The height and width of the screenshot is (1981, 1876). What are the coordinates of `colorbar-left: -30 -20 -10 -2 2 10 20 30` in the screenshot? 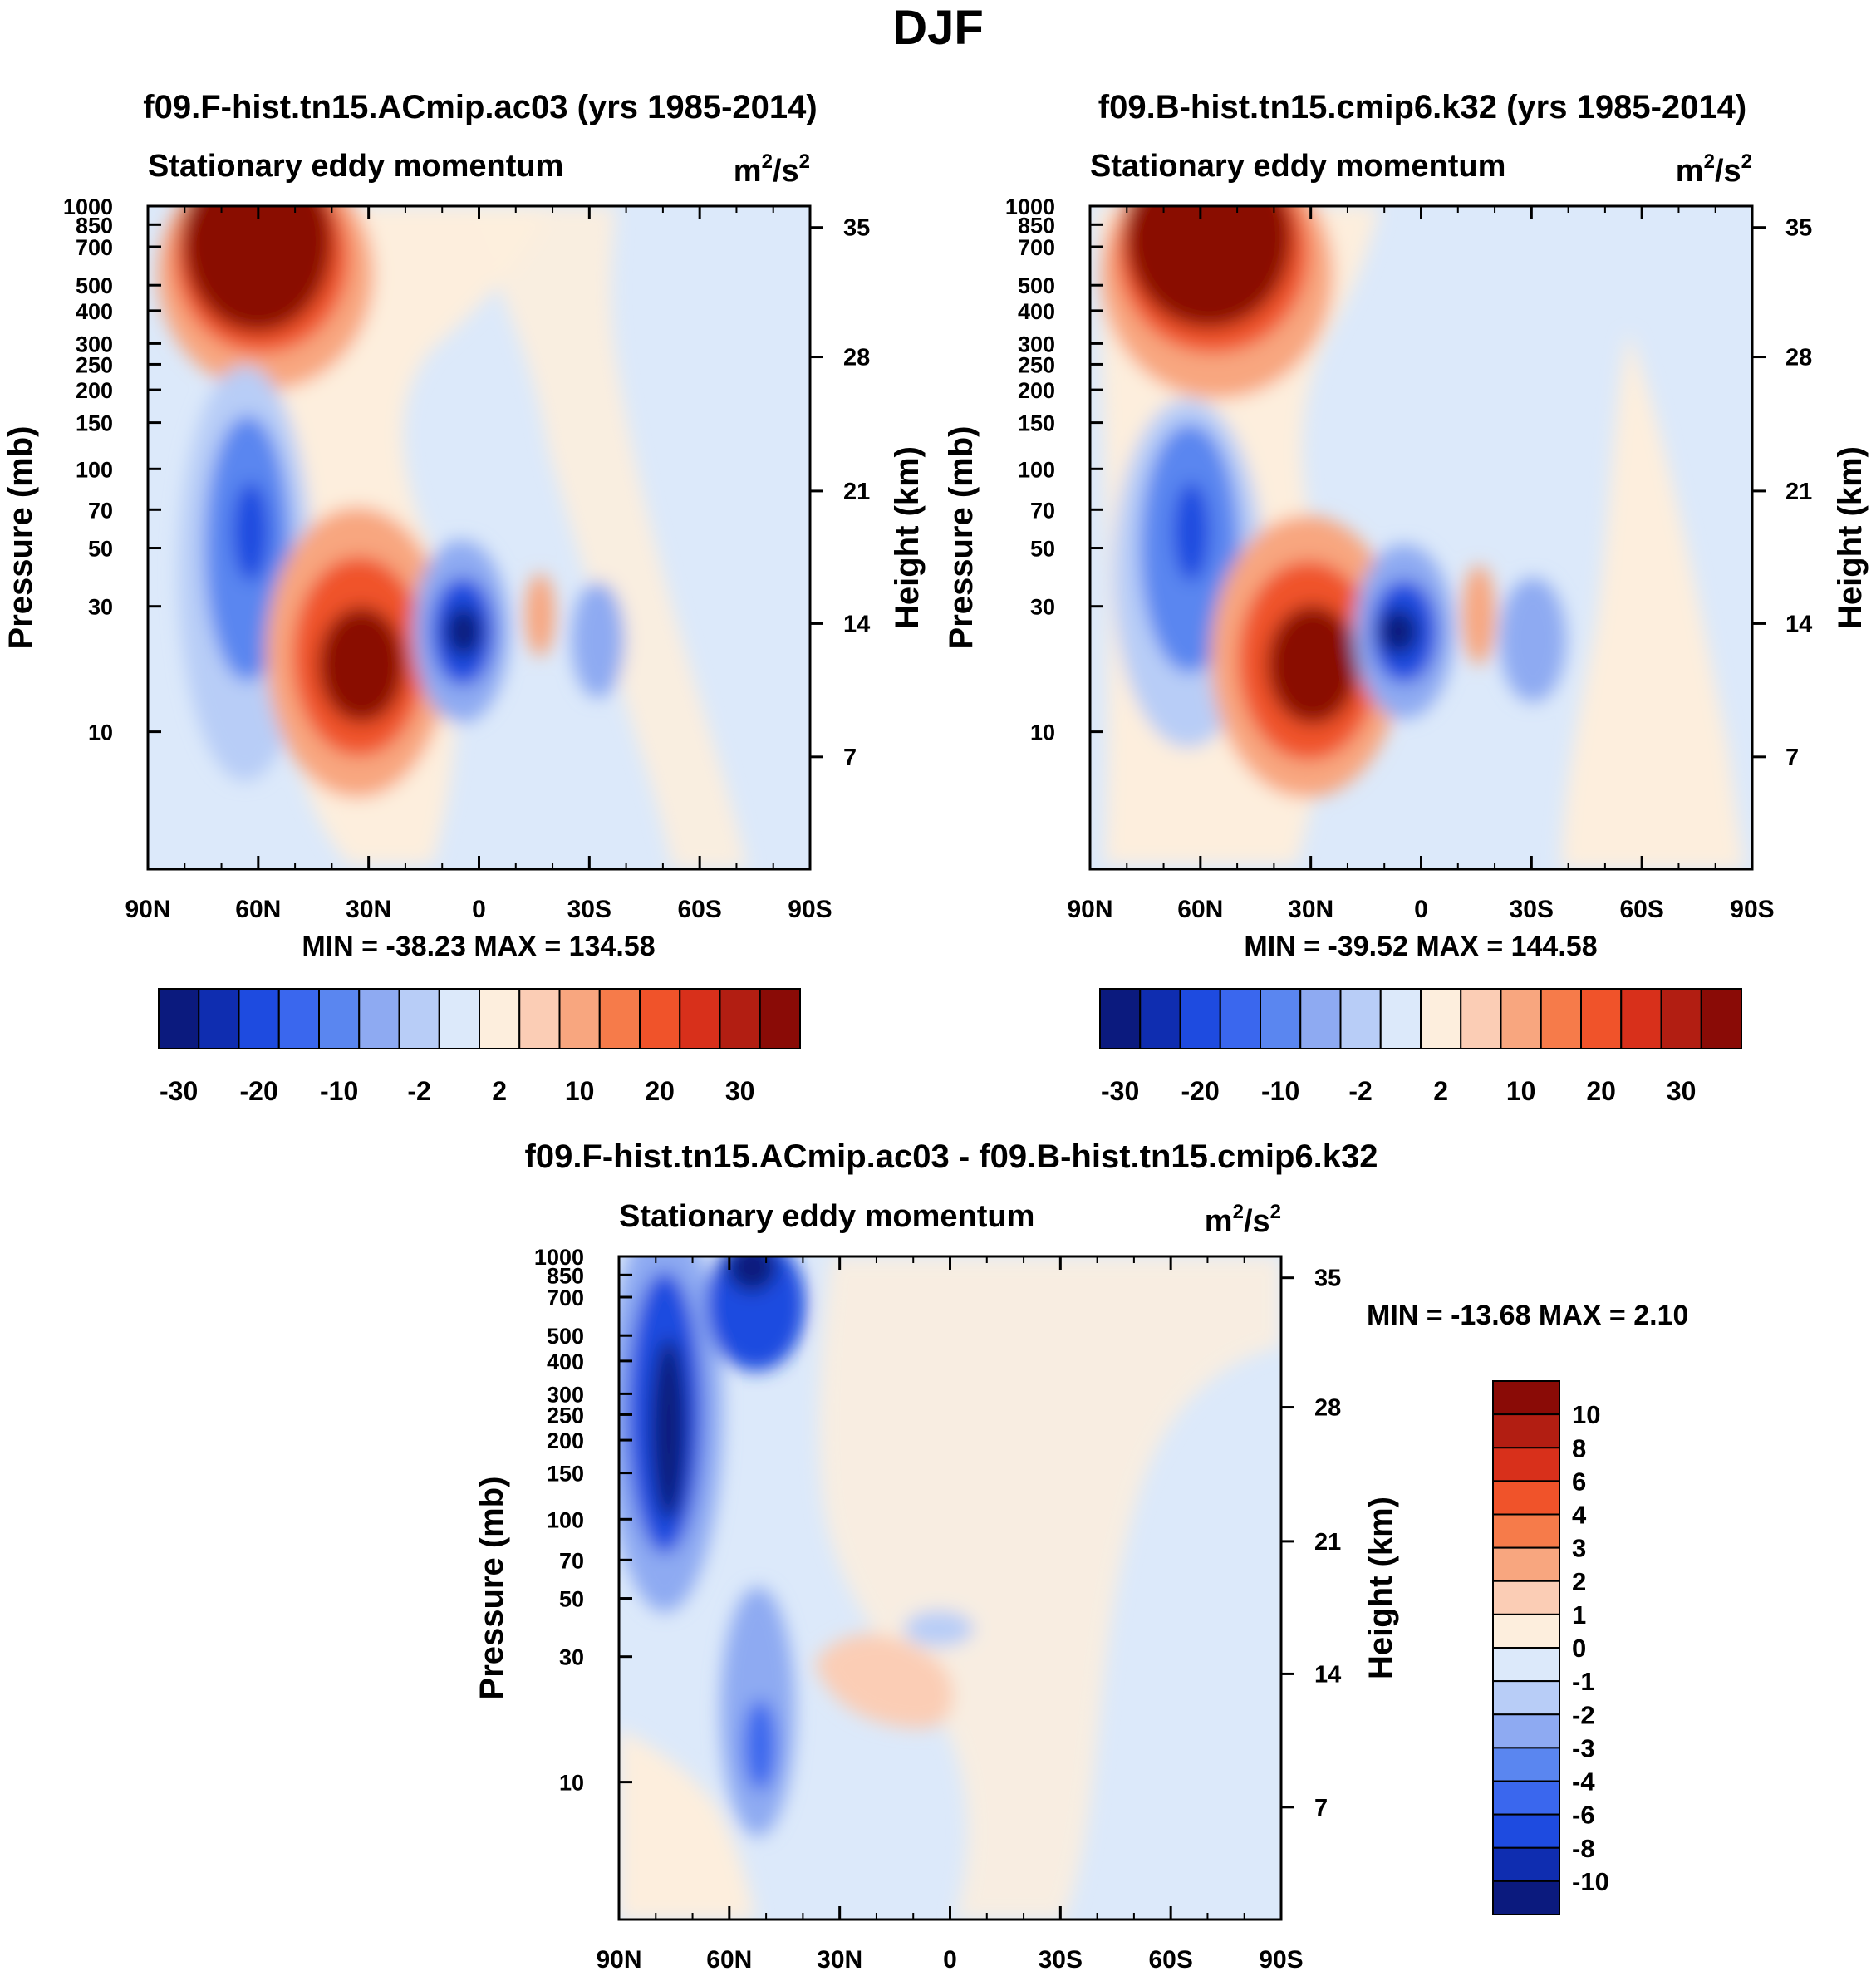 It's located at (479, 1047).